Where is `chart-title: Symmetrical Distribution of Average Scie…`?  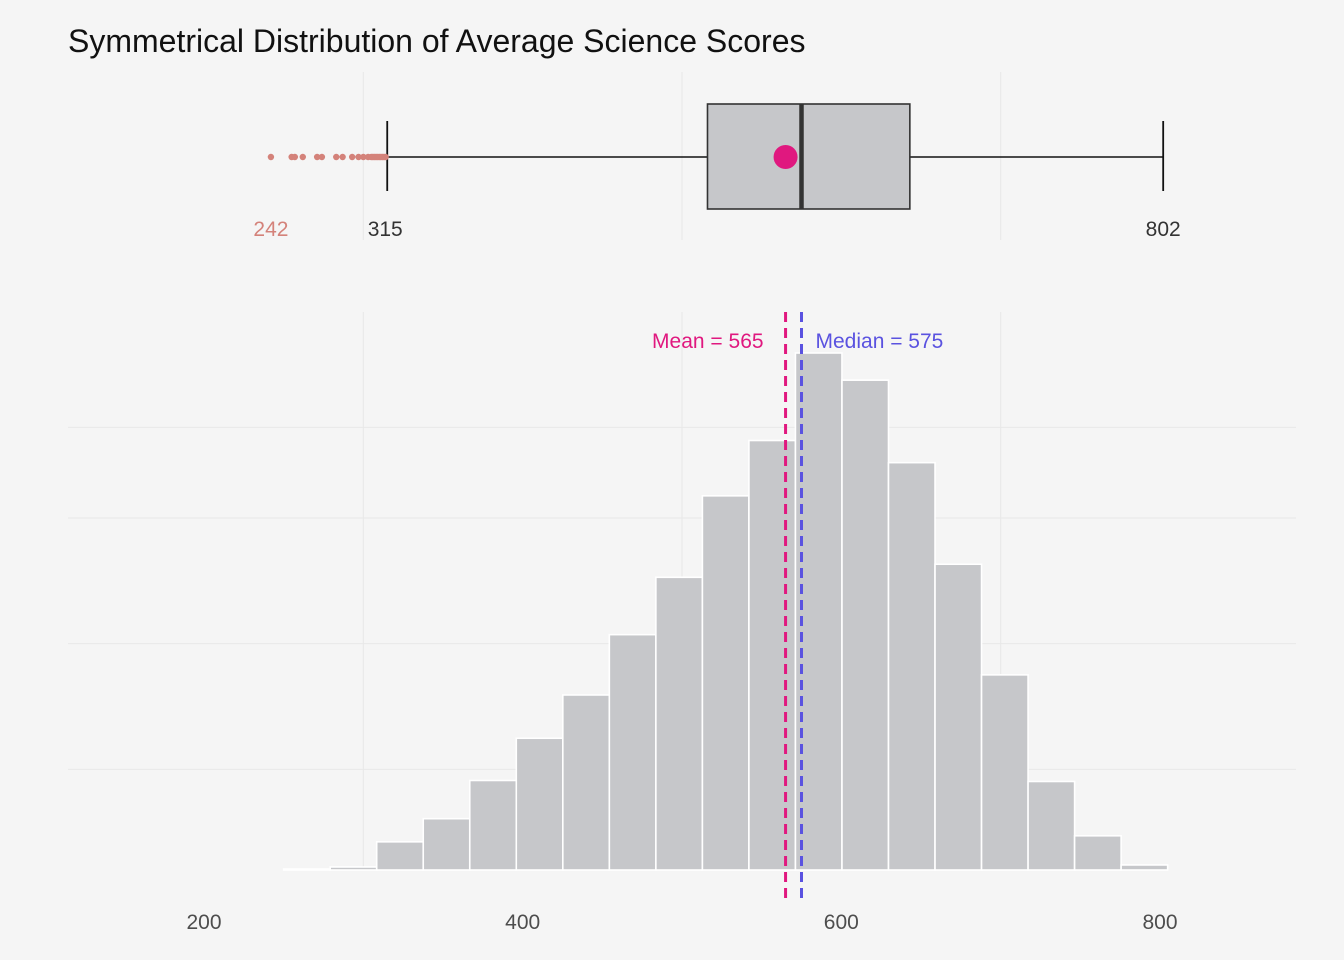 chart-title: Symmetrical Distribution of Average Scie… is located at coordinates (437, 41).